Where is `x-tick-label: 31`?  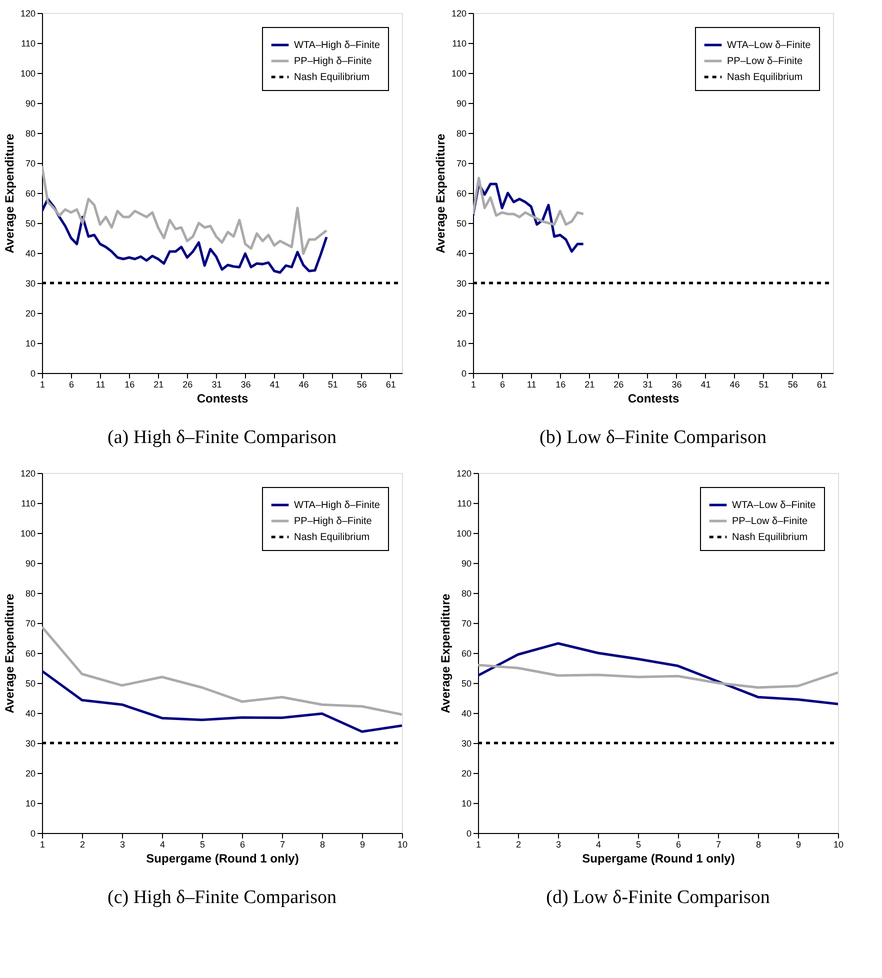 x-tick-label: 31 is located at coordinates (647, 385).